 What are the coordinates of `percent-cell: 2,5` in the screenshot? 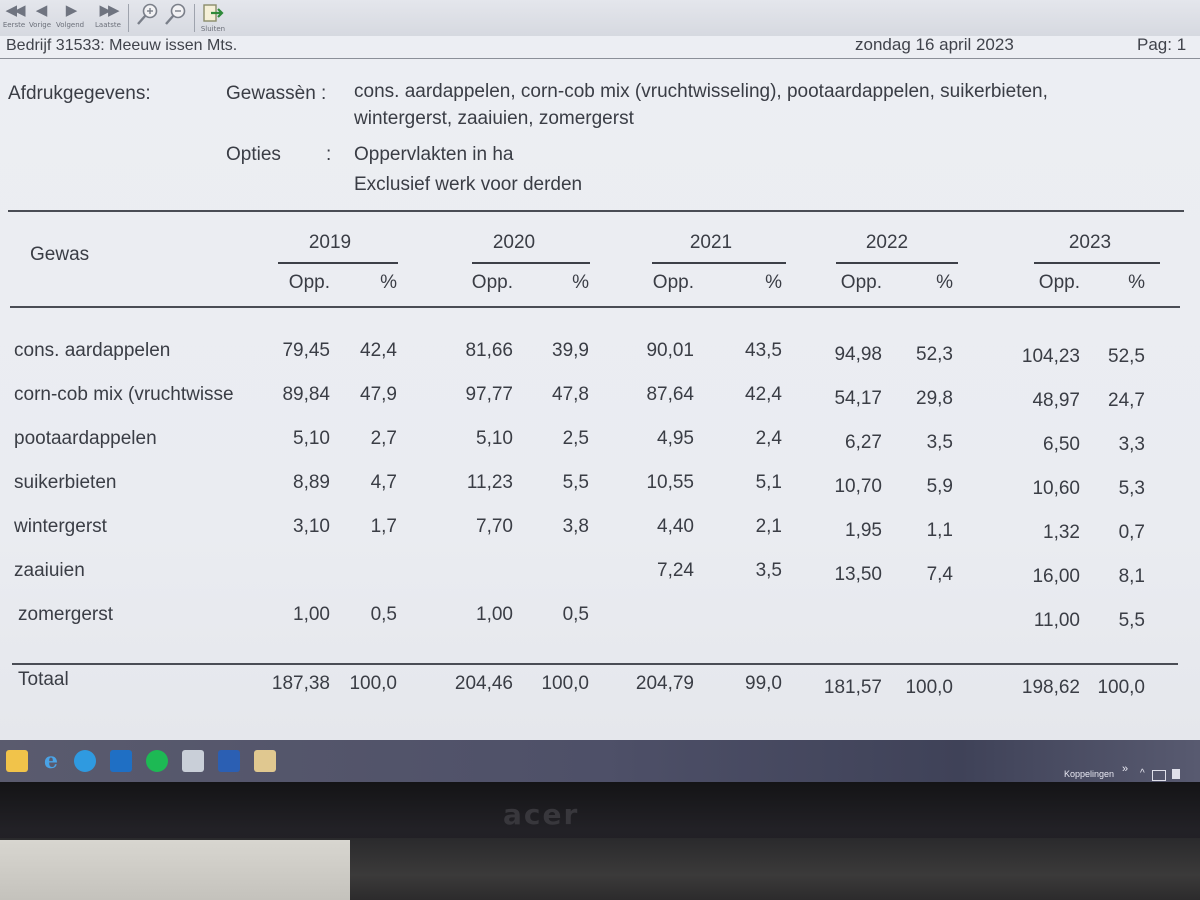 It's located at (575, 438).